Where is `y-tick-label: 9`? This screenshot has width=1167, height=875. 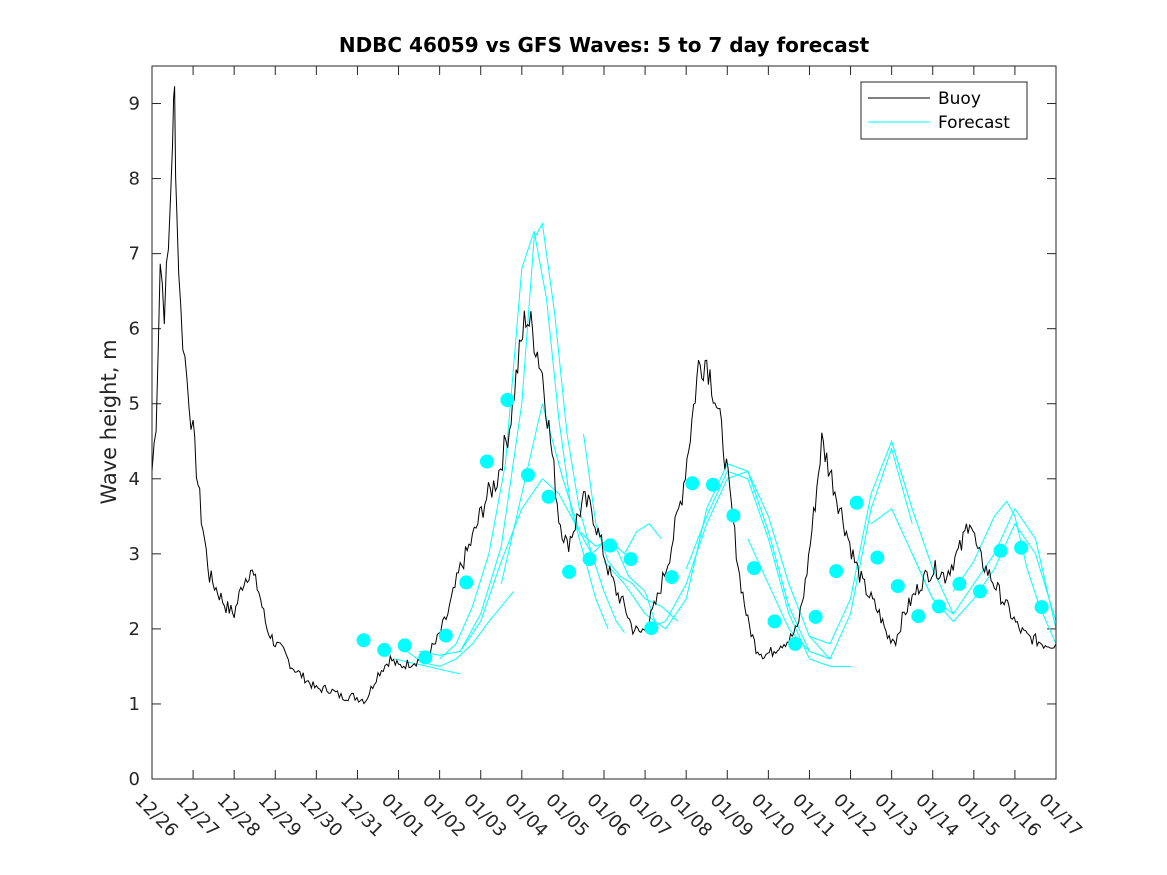 y-tick-label: 9 is located at coordinates (134, 104).